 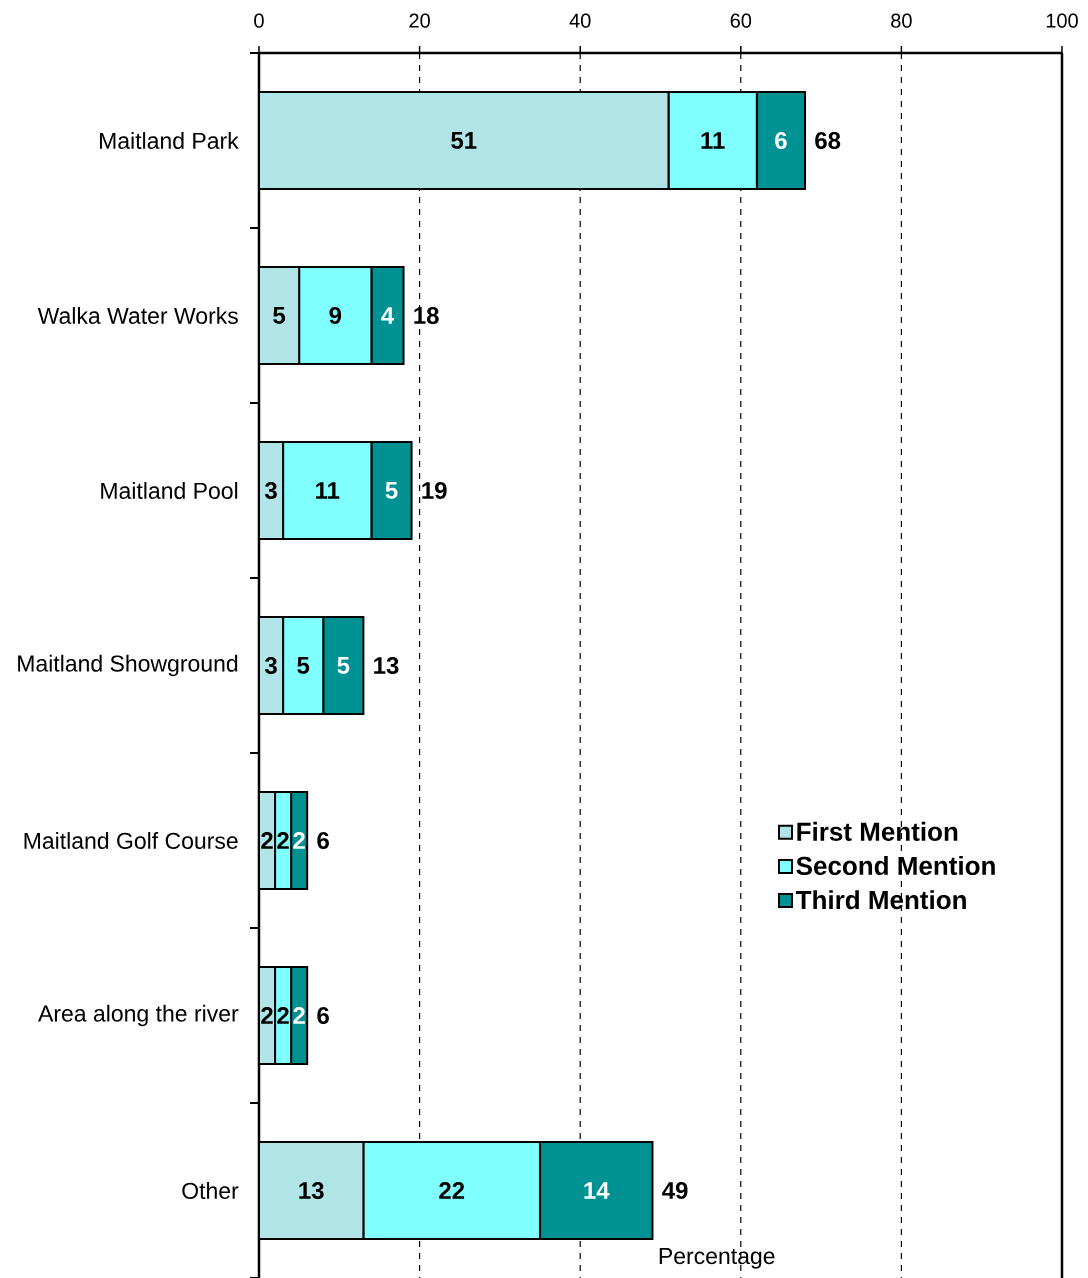 What do you see at coordinates (169, 140) in the screenshot?
I see `y-tick-label: Maitland Park` at bounding box center [169, 140].